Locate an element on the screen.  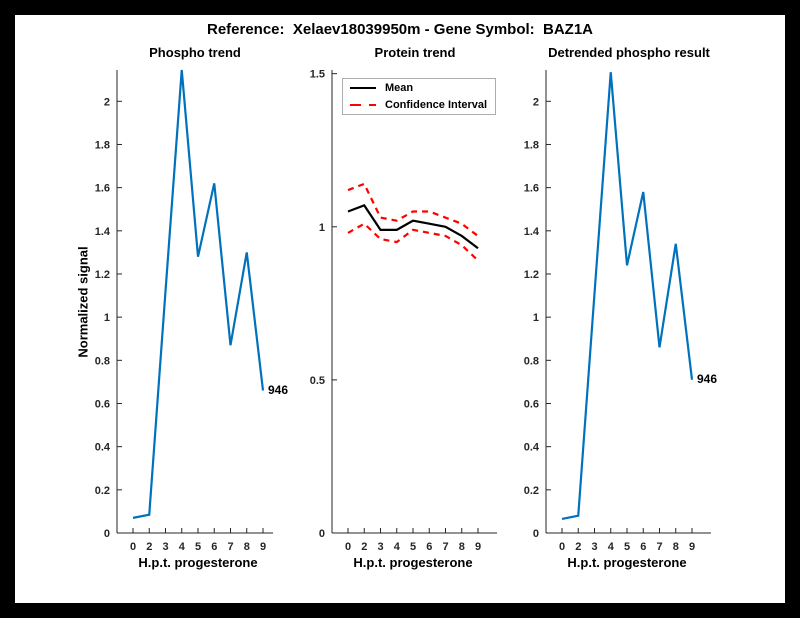
subplot3-end-annotation: 946 is located at coordinates (707, 379).